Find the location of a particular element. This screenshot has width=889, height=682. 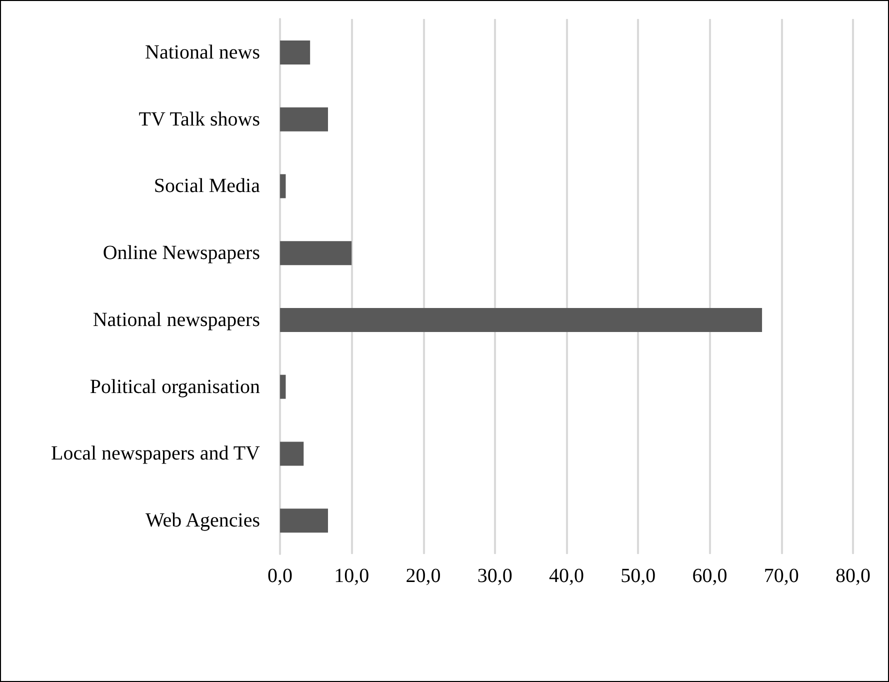

x-tick-label: 0,0 is located at coordinates (280, 576).